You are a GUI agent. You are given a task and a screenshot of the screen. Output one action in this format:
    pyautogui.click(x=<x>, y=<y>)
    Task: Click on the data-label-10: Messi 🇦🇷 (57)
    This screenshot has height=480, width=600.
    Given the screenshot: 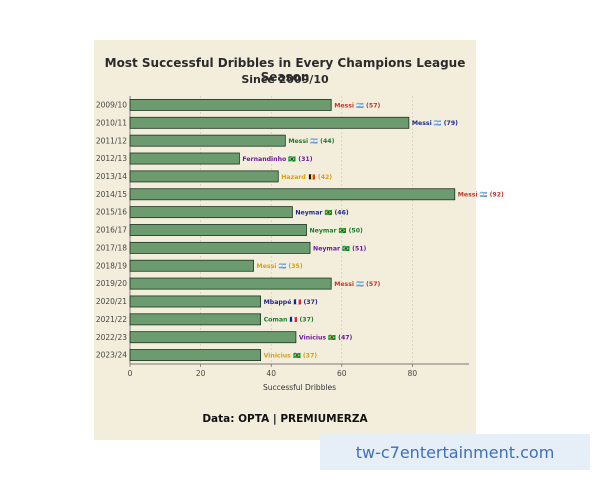 What is the action you would take?
    pyautogui.click(x=357, y=284)
    